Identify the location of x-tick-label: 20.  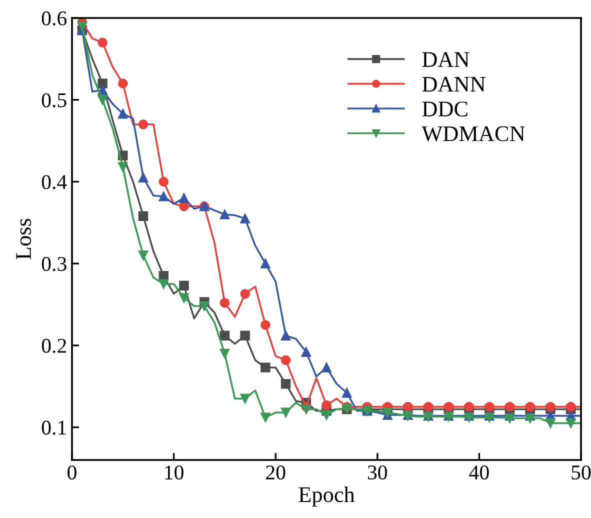
(276, 472).